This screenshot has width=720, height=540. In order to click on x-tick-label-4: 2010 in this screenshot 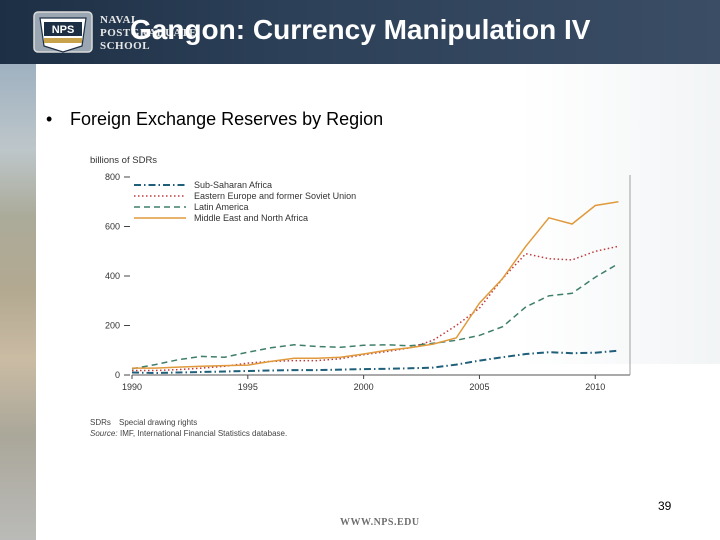, I will do `click(595, 387)`.